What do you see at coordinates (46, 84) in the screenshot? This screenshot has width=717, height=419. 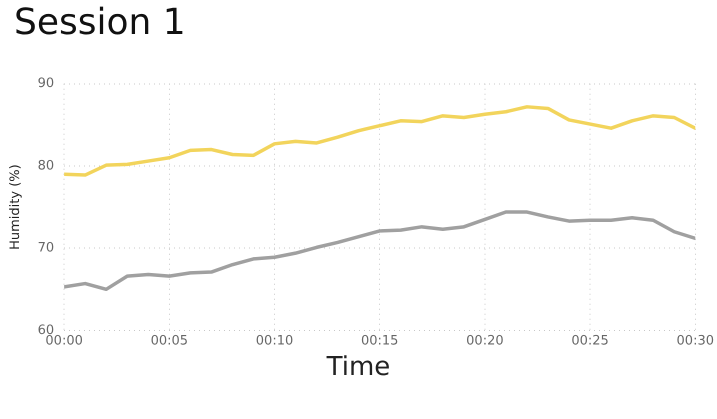 I see `y-tick-label: 90` at bounding box center [46, 84].